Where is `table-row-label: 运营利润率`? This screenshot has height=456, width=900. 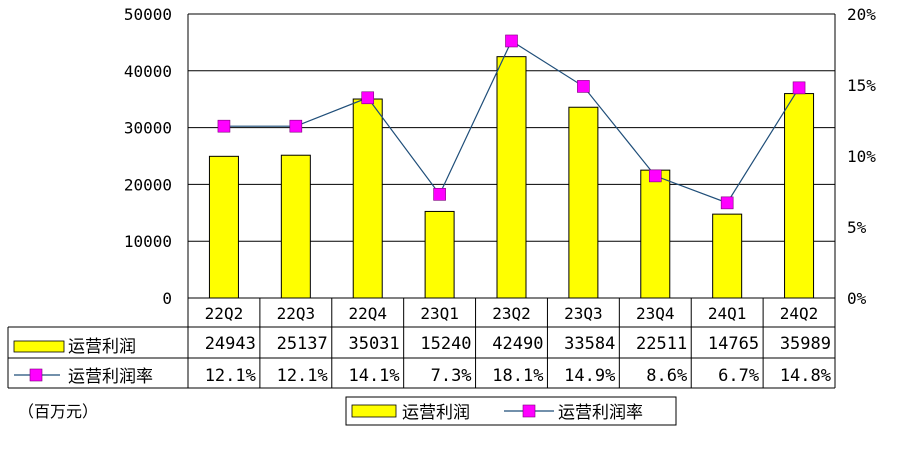 table-row-label: 运营利润率 is located at coordinates (110, 377).